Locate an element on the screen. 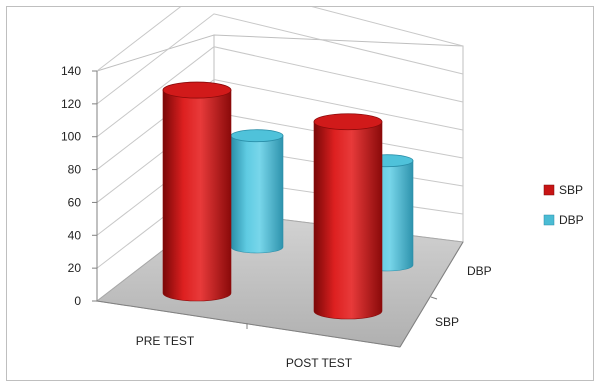  x-tick-label: POST TEST is located at coordinates (319, 363).